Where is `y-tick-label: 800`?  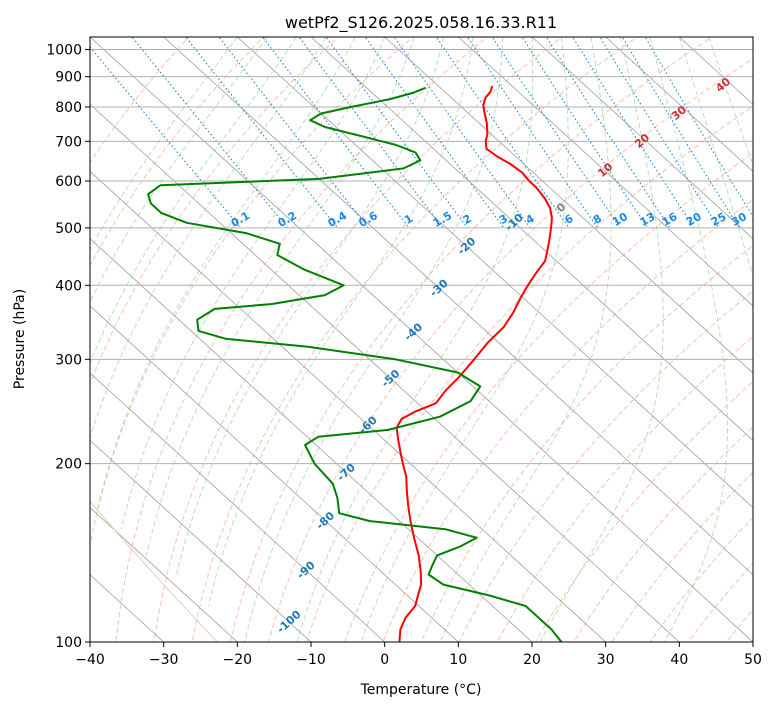
y-tick-label: 800 is located at coordinates (68, 108).